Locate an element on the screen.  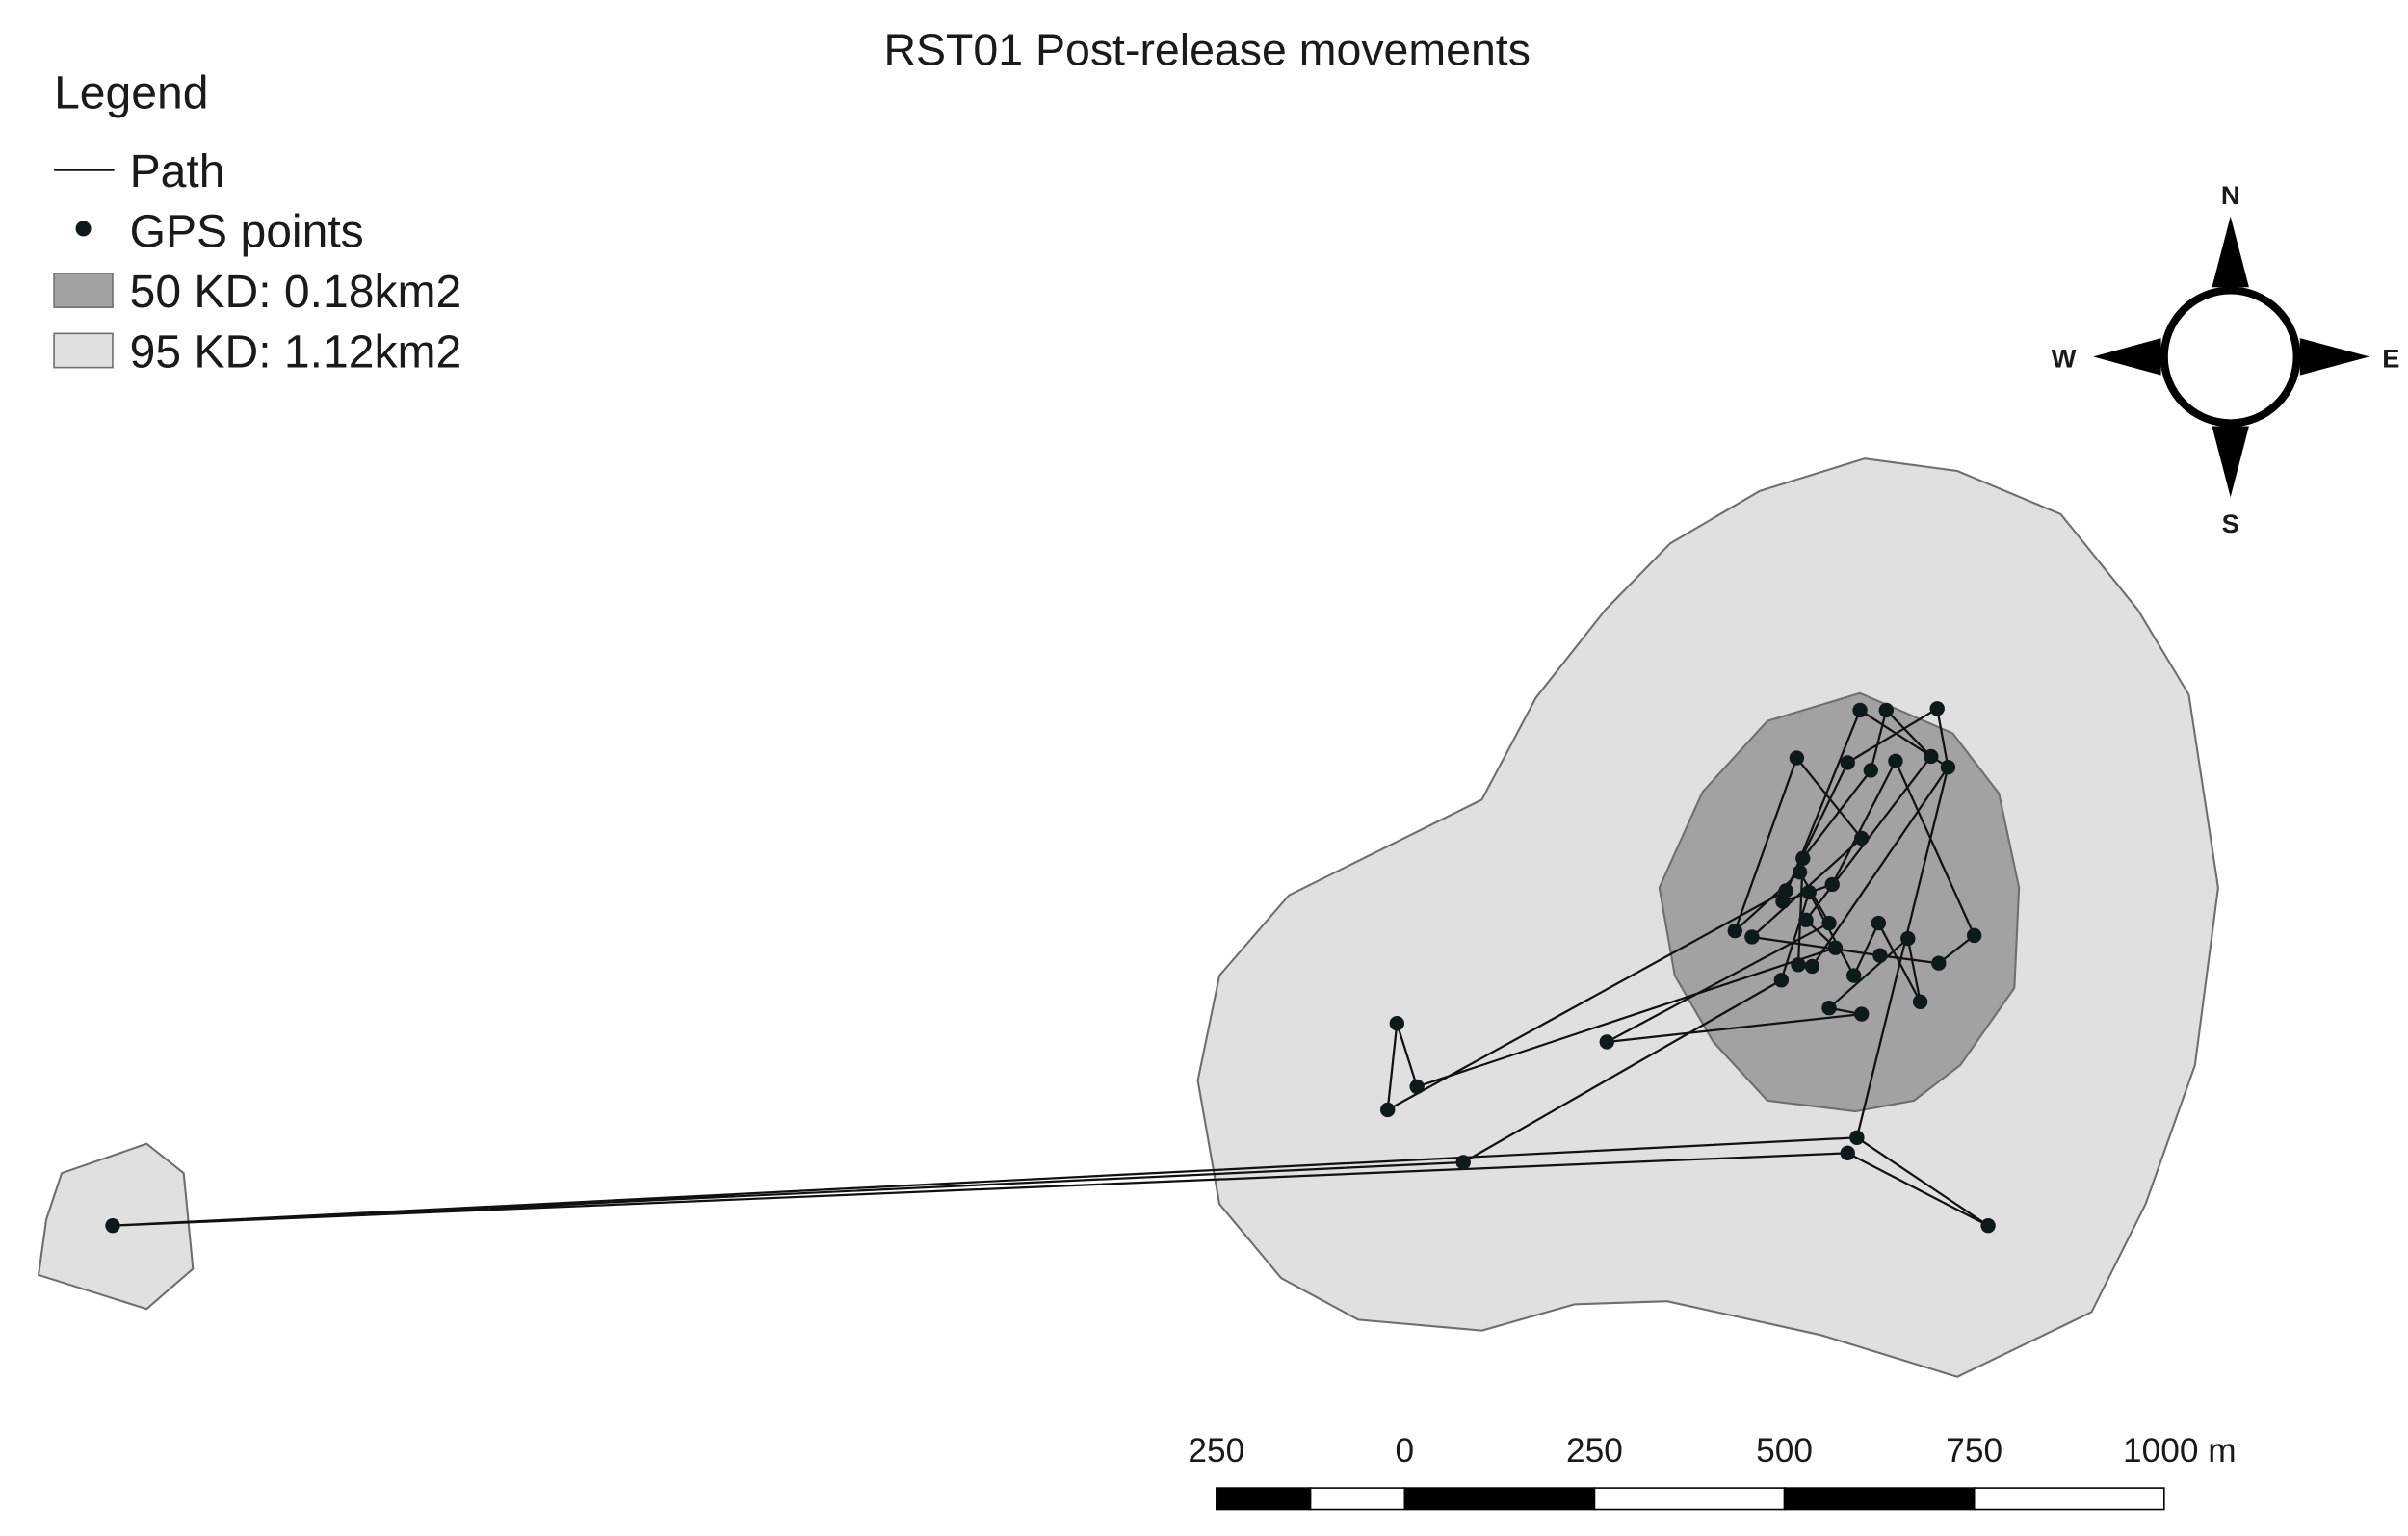
scale-label: 500 is located at coordinates (1784, 1451).